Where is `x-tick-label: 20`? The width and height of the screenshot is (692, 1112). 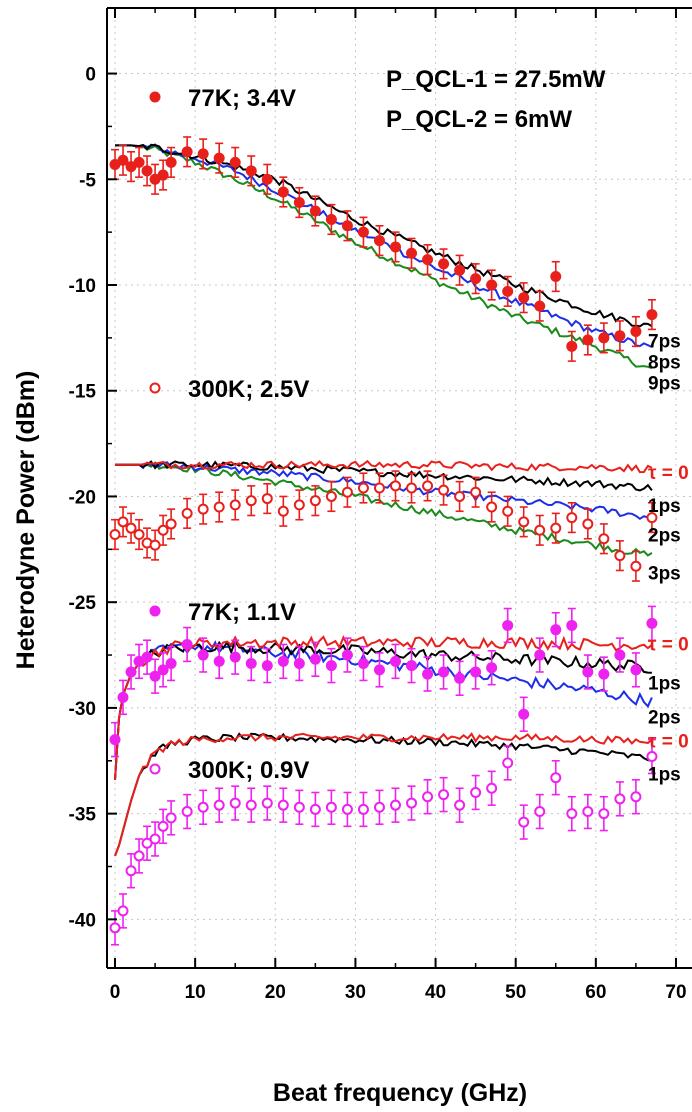
x-tick-label: 20 is located at coordinates (275, 992).